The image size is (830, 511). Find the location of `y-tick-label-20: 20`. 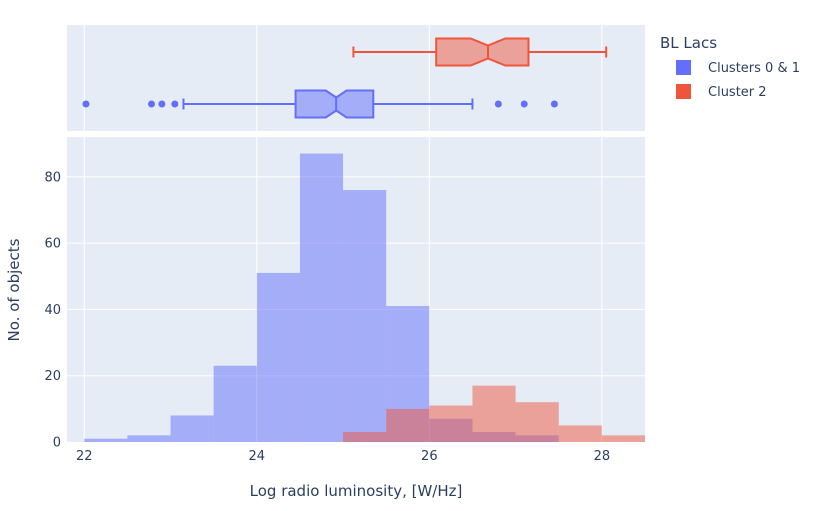

y-tick-label-20: 20 is located at coordinates (52, 376).